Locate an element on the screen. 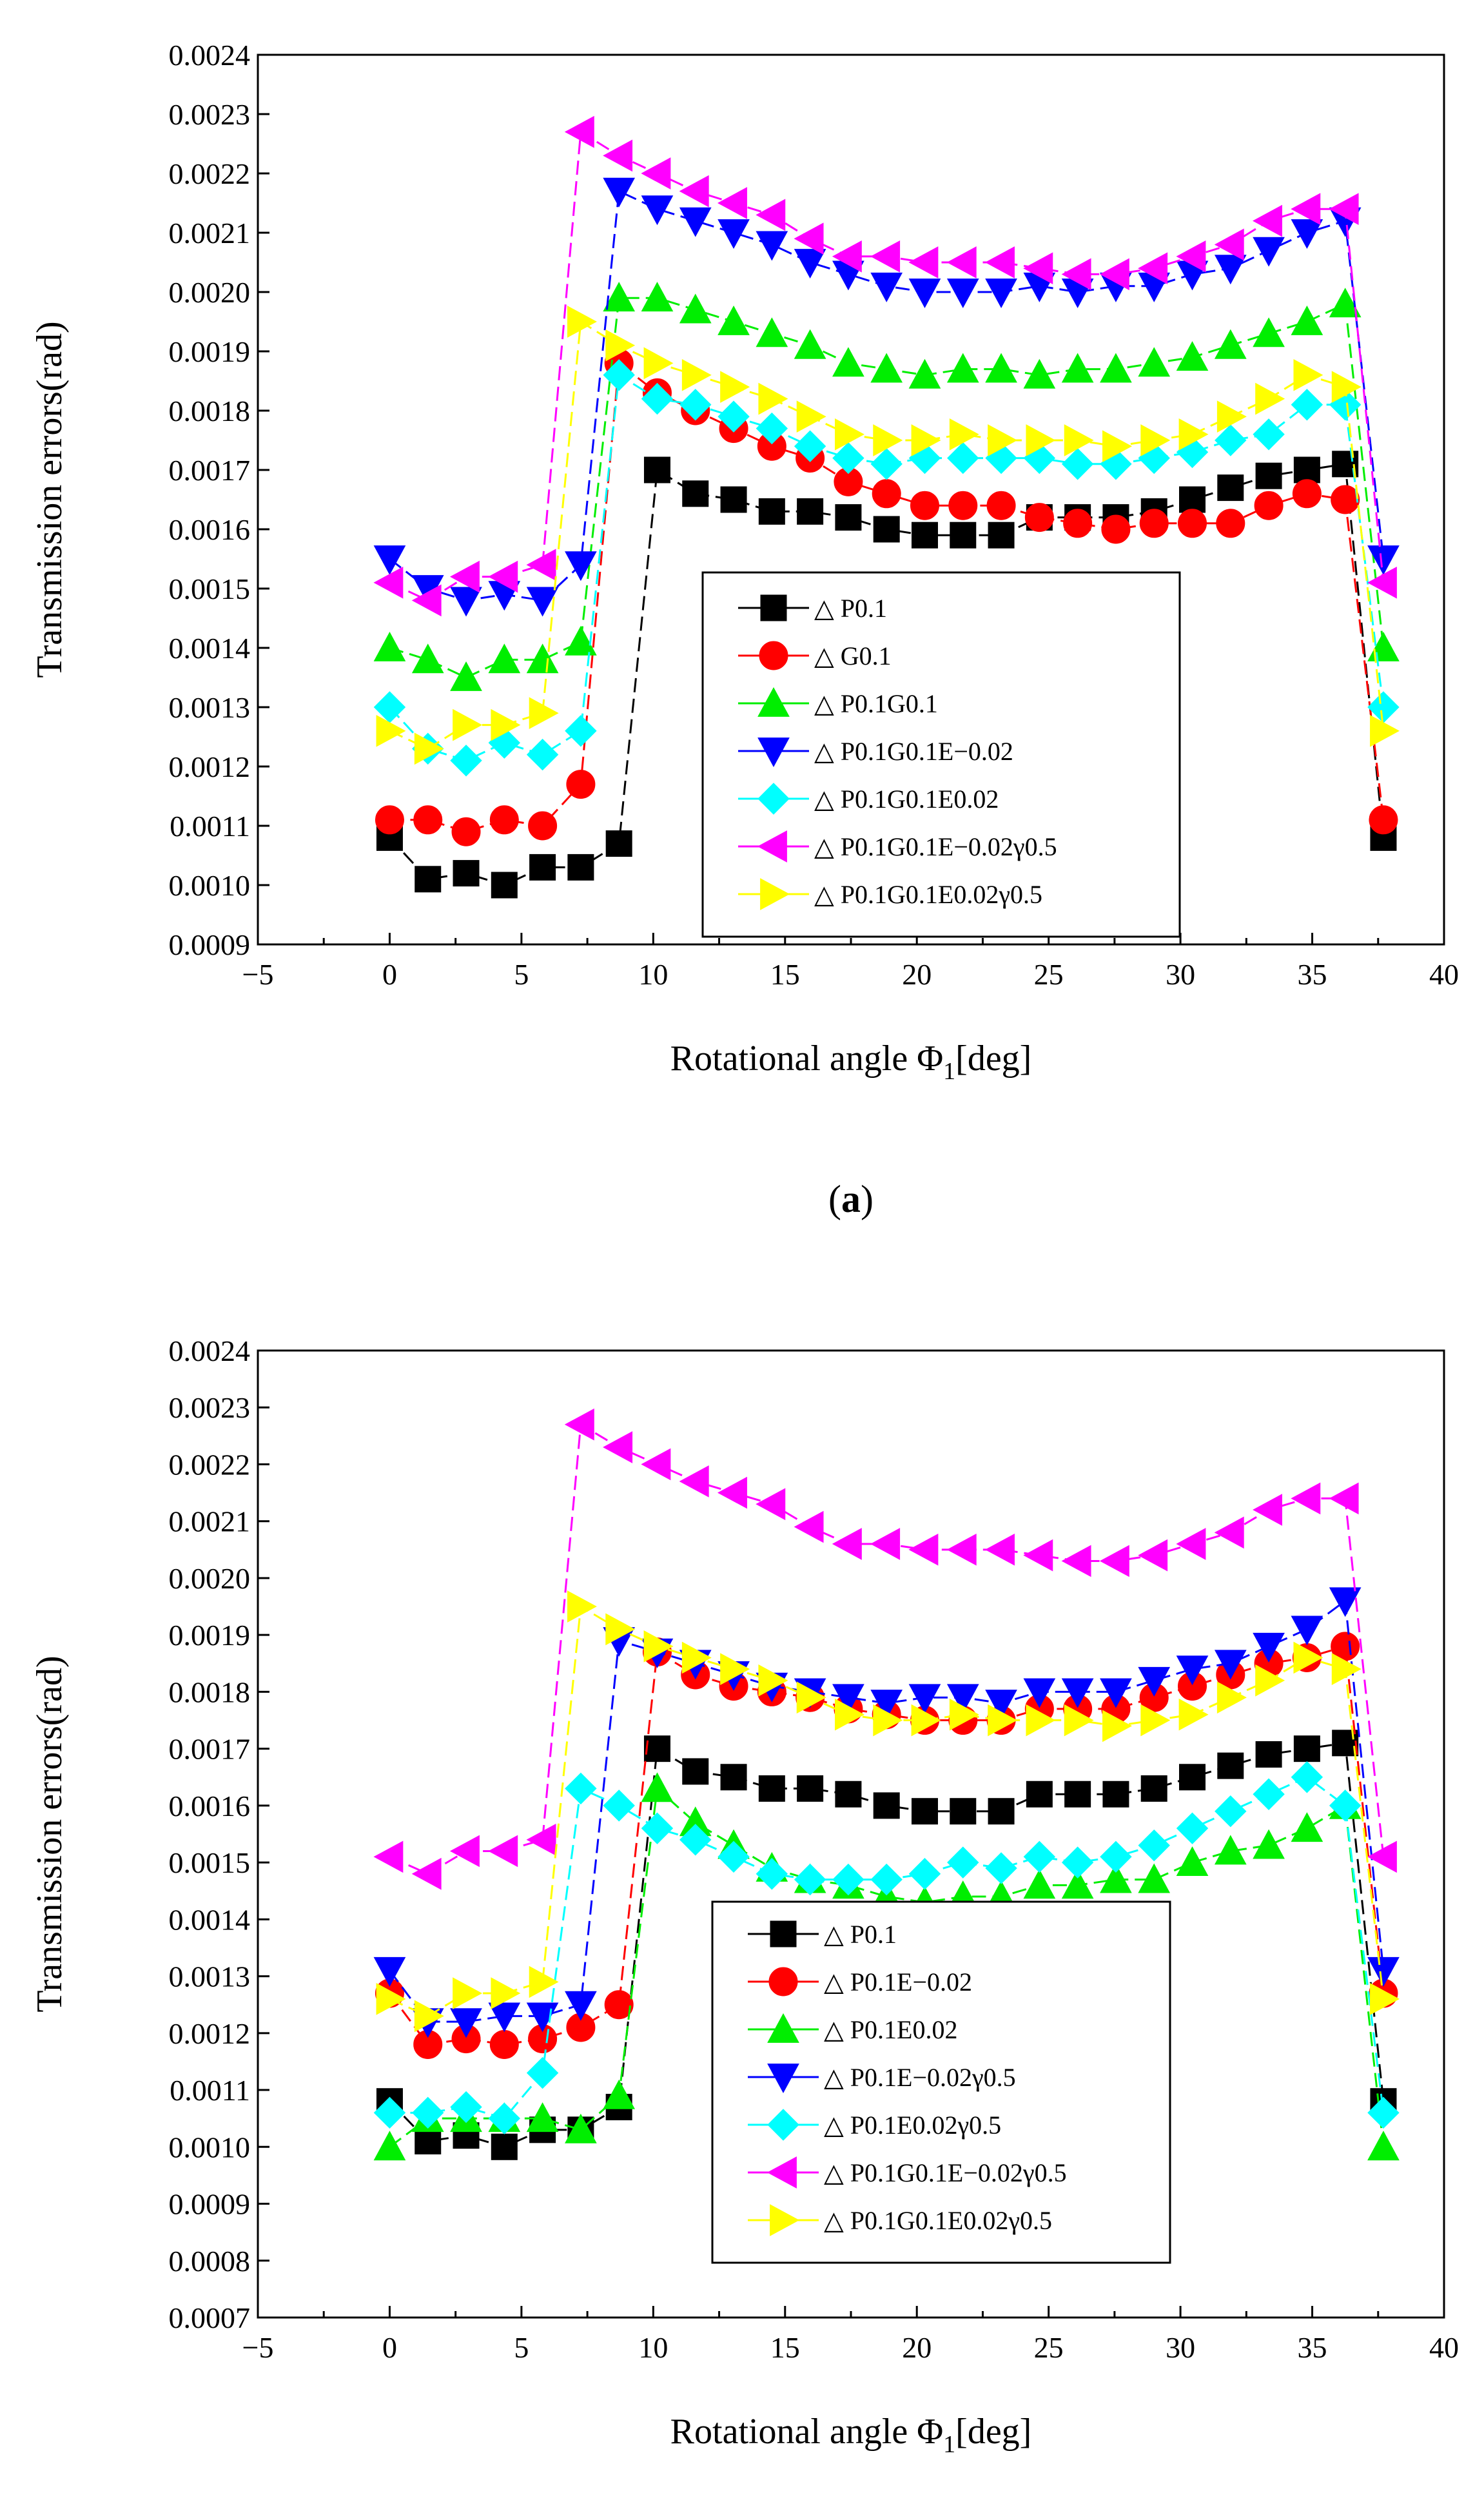 The width and height of the screenshot is (1484, 2518). x-tick-label: 20 is located at coordinates (917, 2347).